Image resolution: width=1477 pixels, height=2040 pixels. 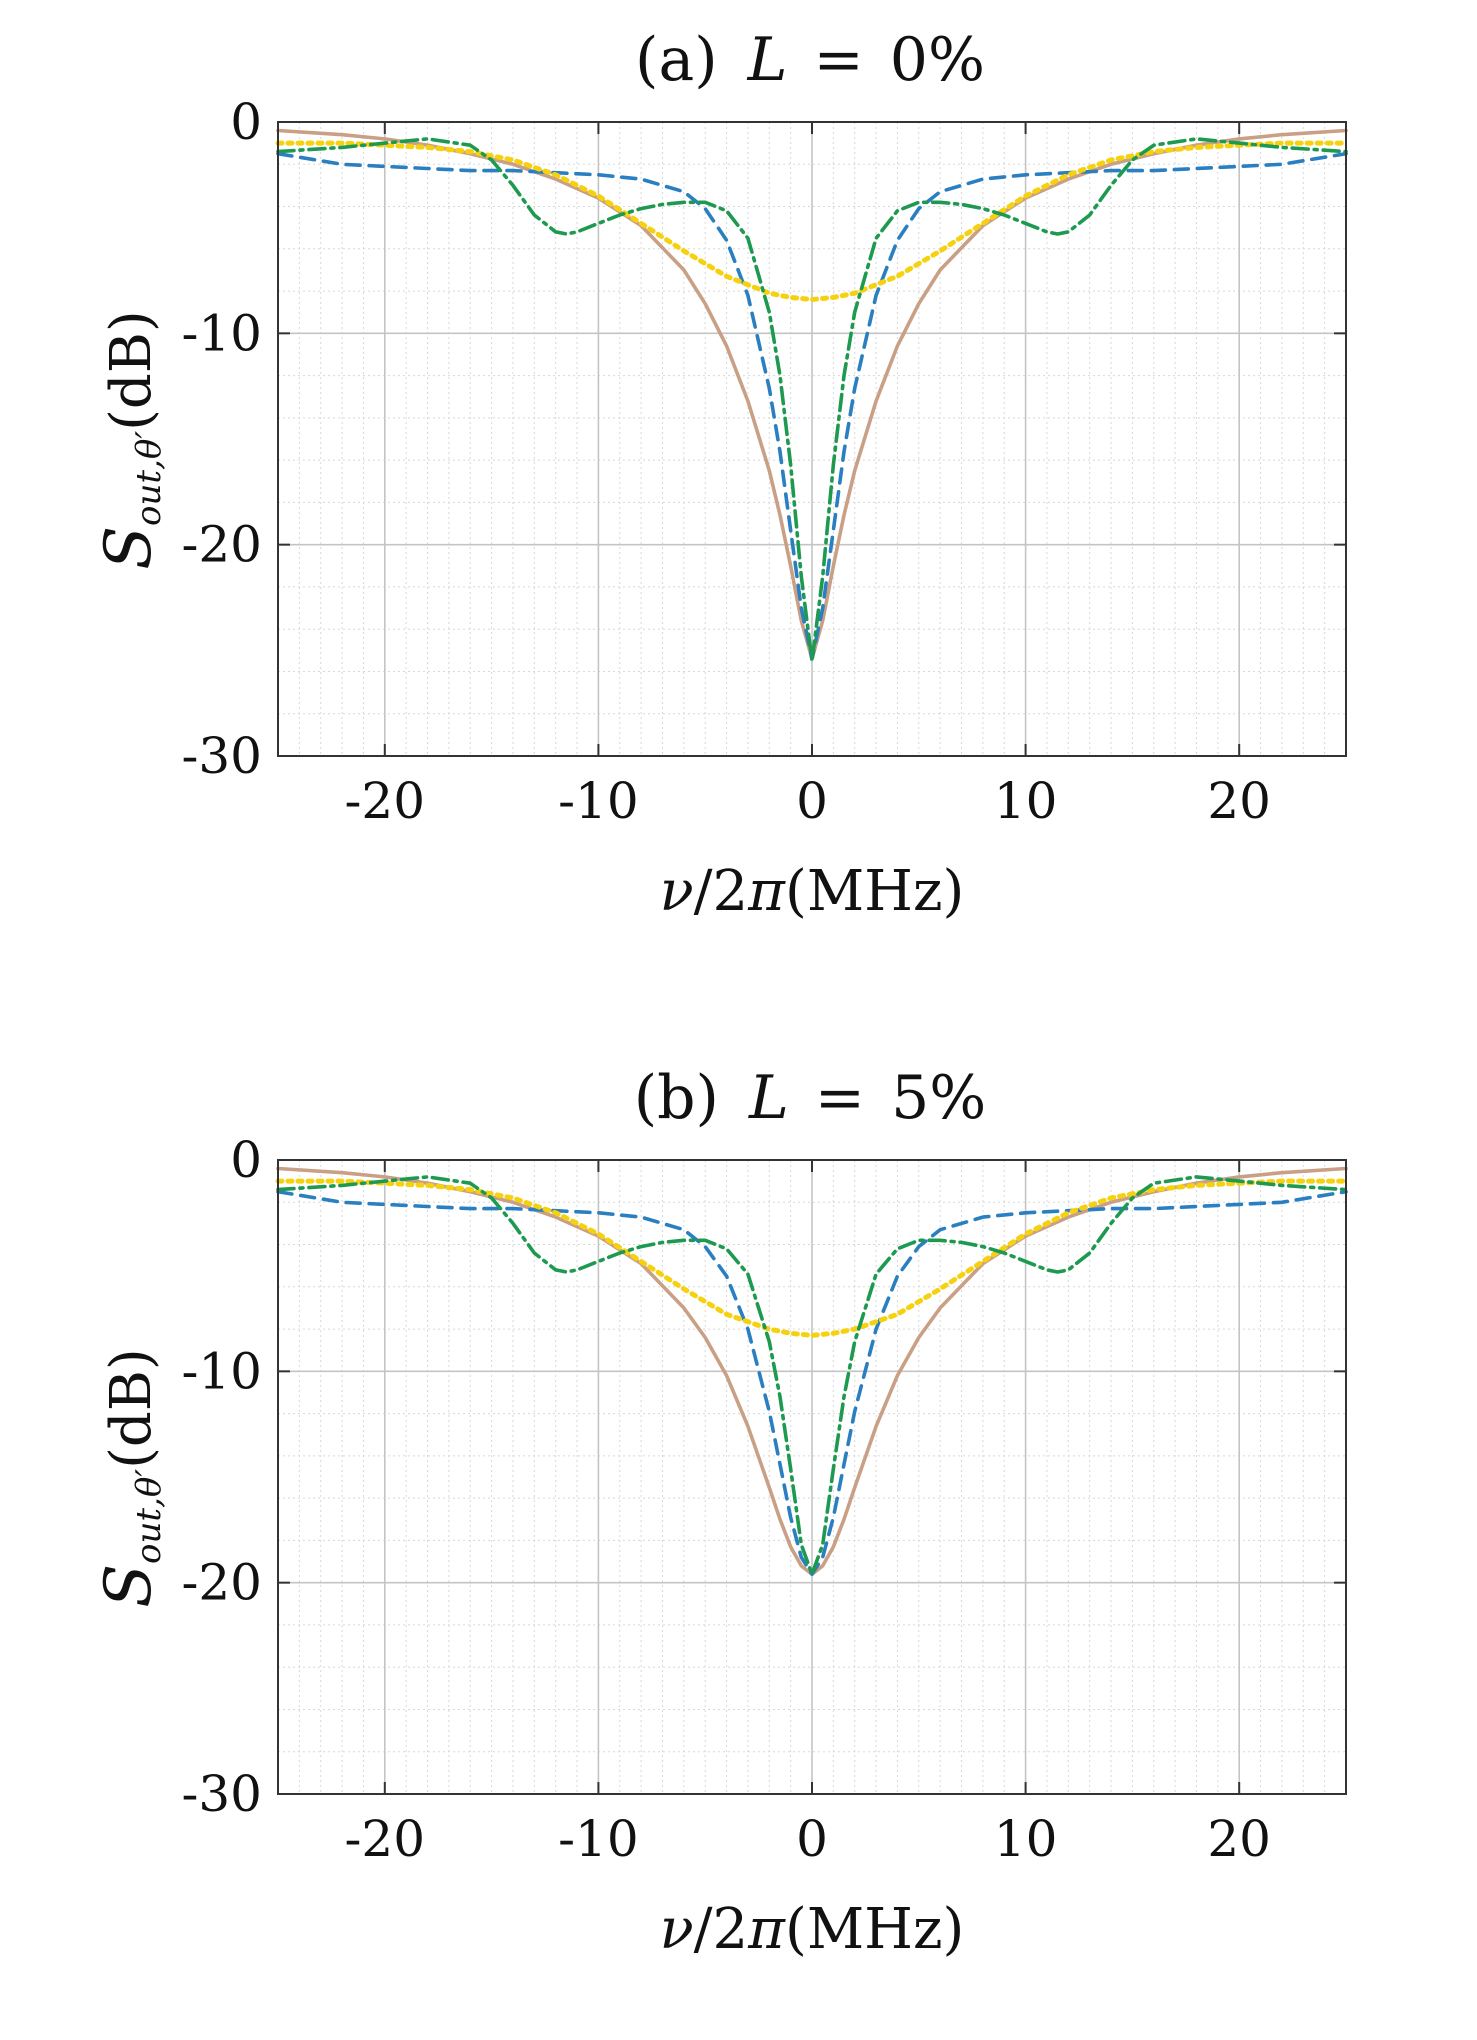 I want to click on panel-b-ytick-label: -20, so click(x=221, y=1583).